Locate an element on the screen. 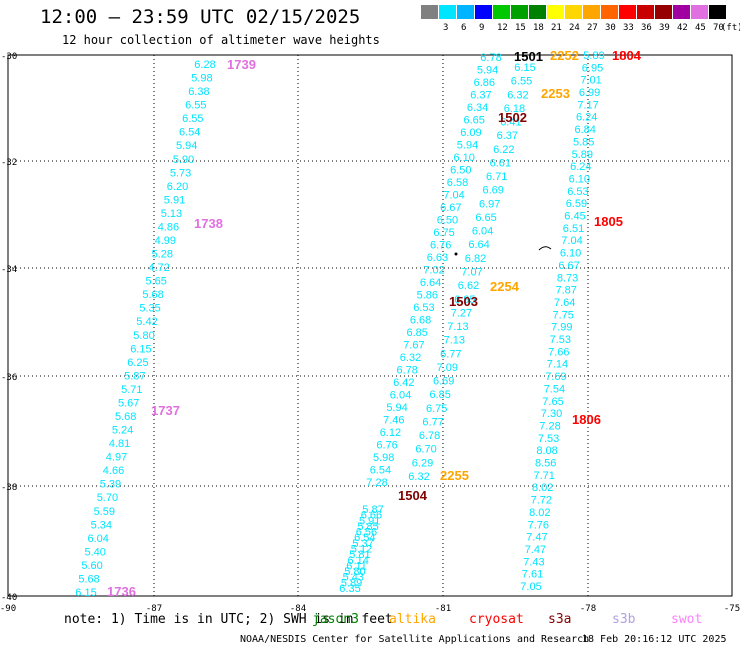 The image size is (740, 650). pass-time-label: 1804 is located at coordinates (627, 55).